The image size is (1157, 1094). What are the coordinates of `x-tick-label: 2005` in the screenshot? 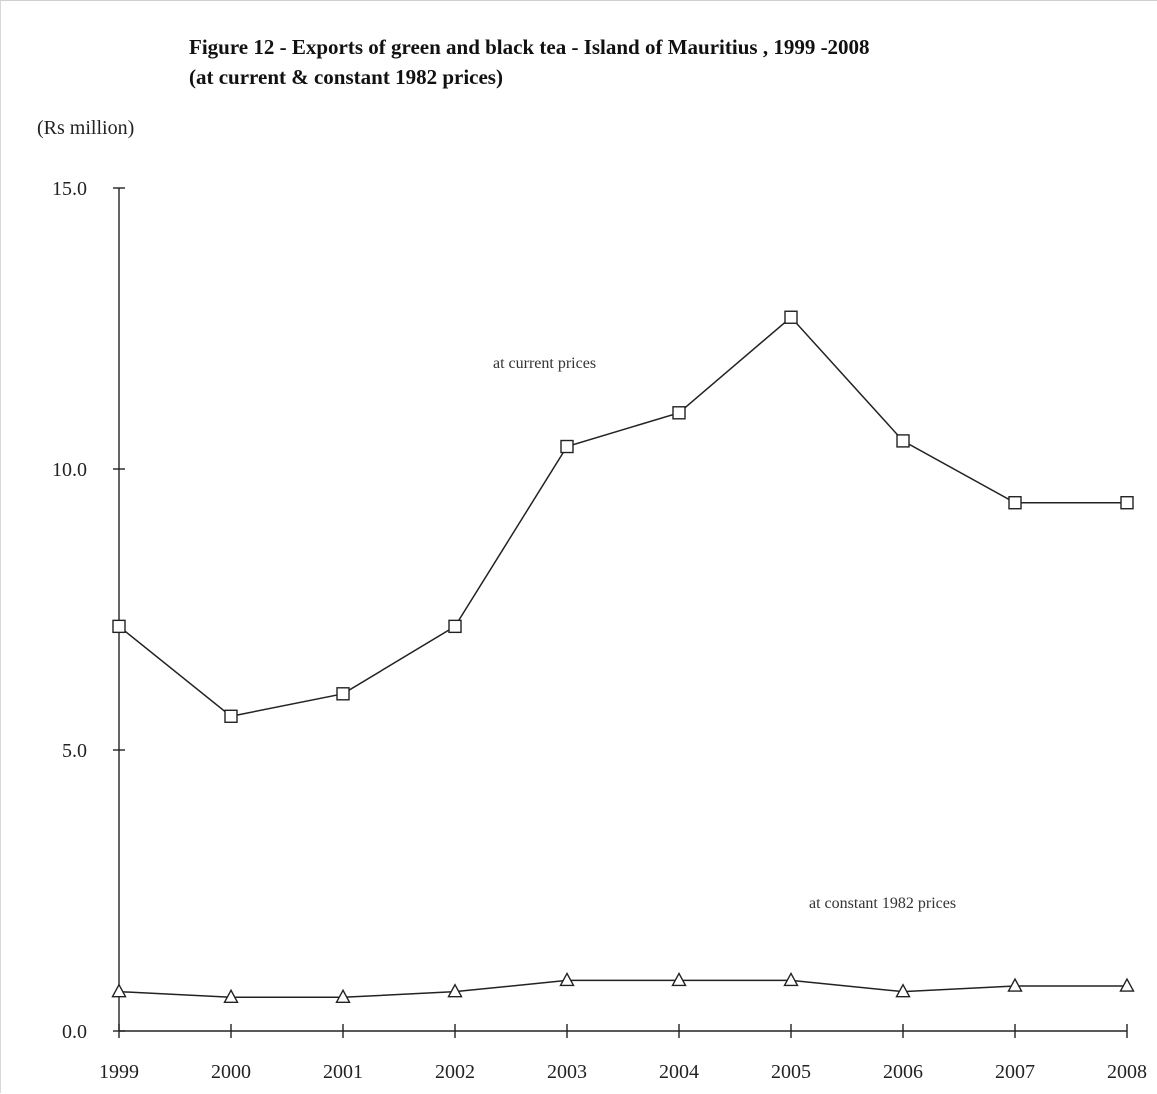 It's located at (791, 1072).